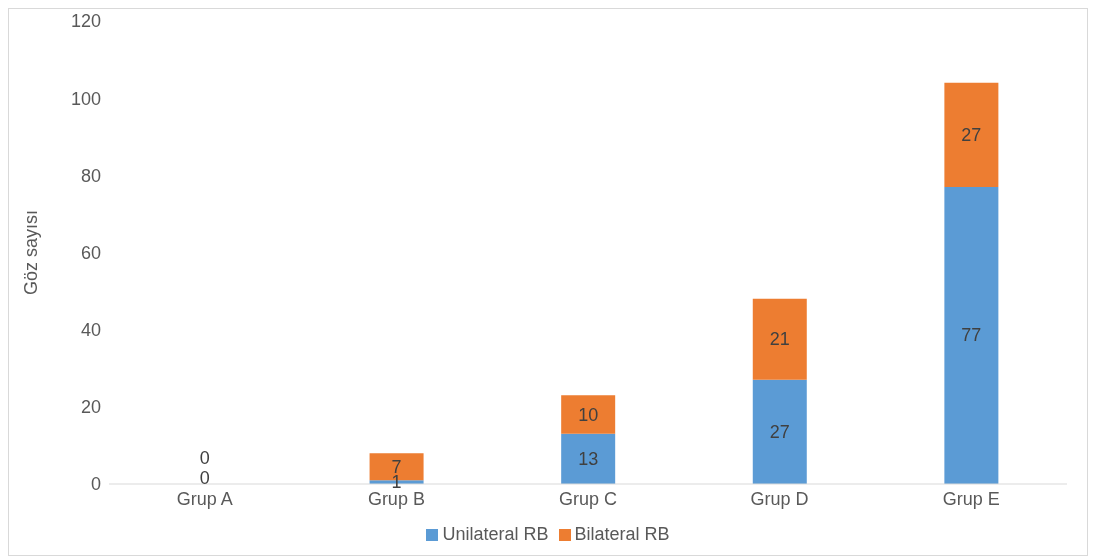 This screenshot has height=556, width=1096. I want to click on data-label: 21, so click(779, 339).